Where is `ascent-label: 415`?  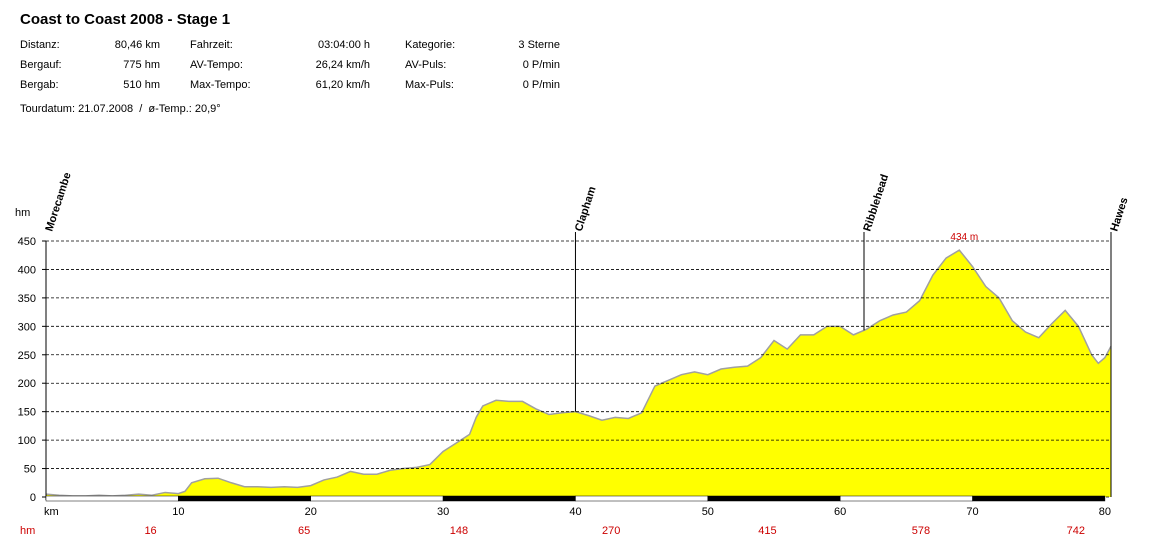
ascent-label: 415 is located at coordinates (767, 531).